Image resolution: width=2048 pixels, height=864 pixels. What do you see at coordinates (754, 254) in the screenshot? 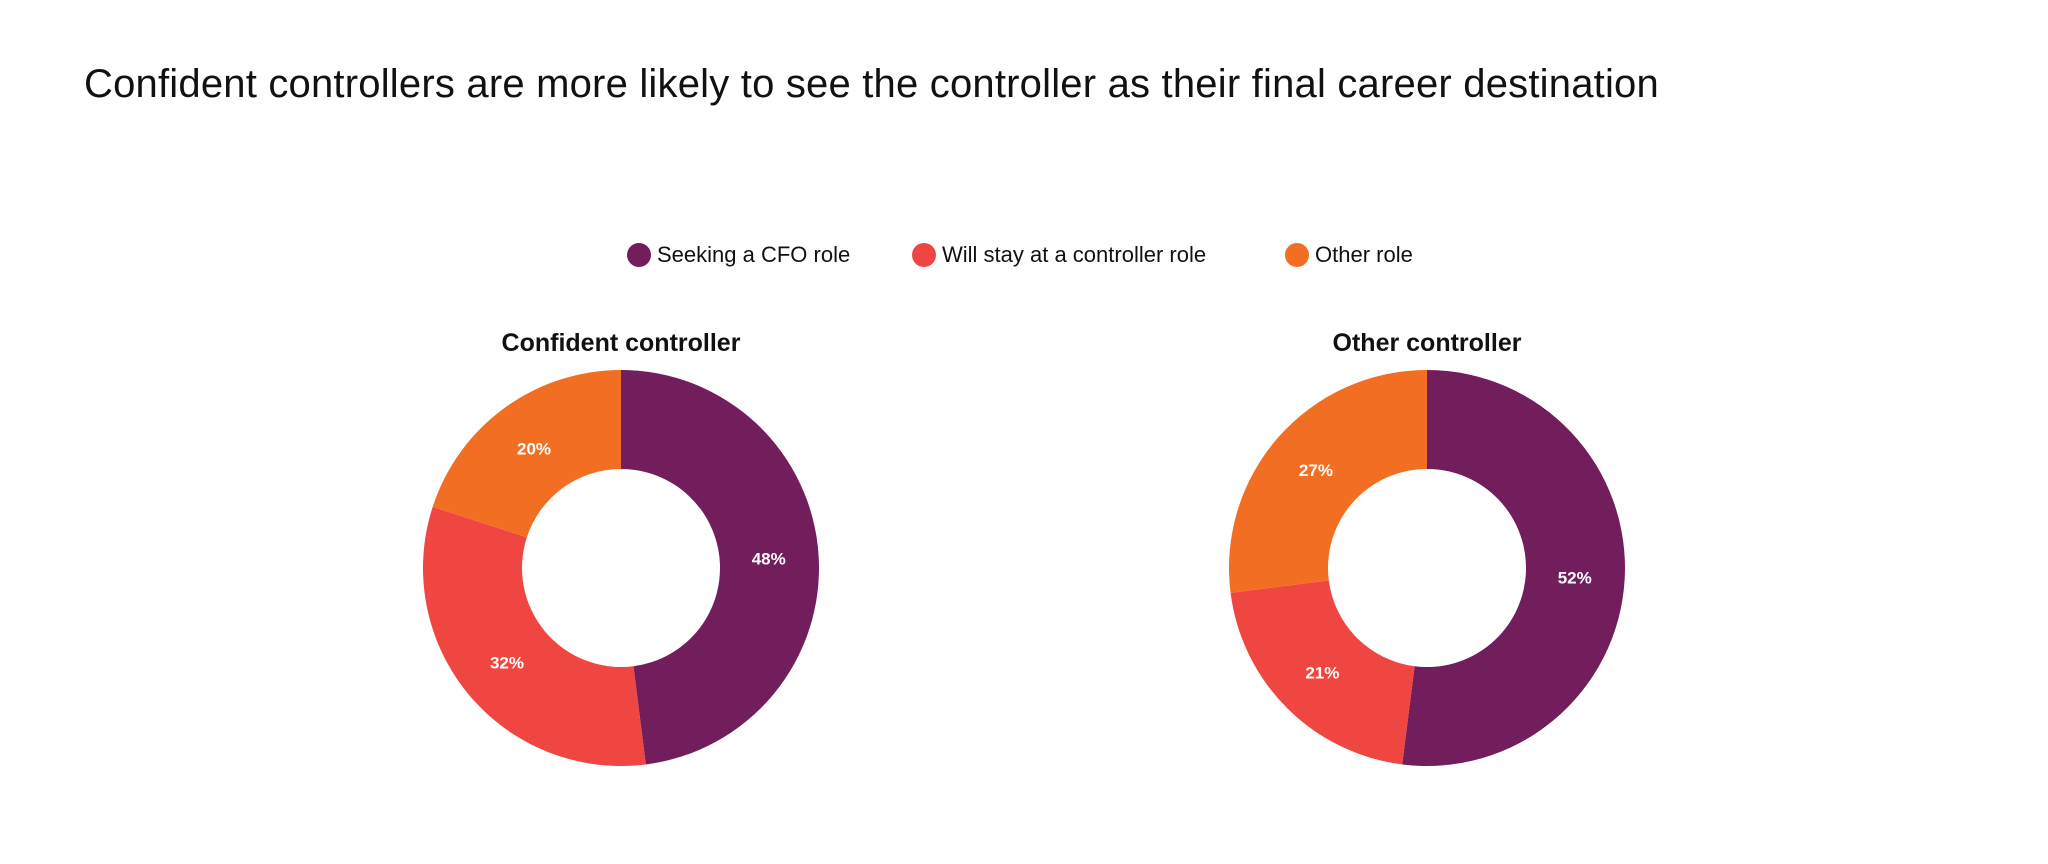
I see `legend-label: Seeking a CFO role` at bounding box center [754, 254].